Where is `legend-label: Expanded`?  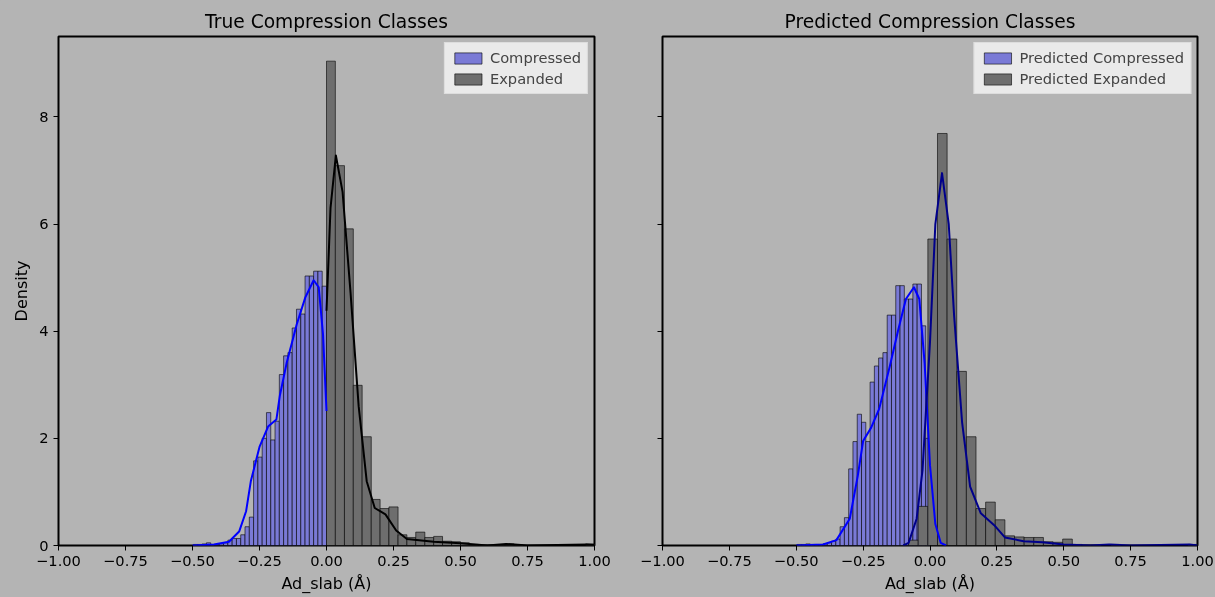
legend-label: Expanded is located at coordinates (526, 78).